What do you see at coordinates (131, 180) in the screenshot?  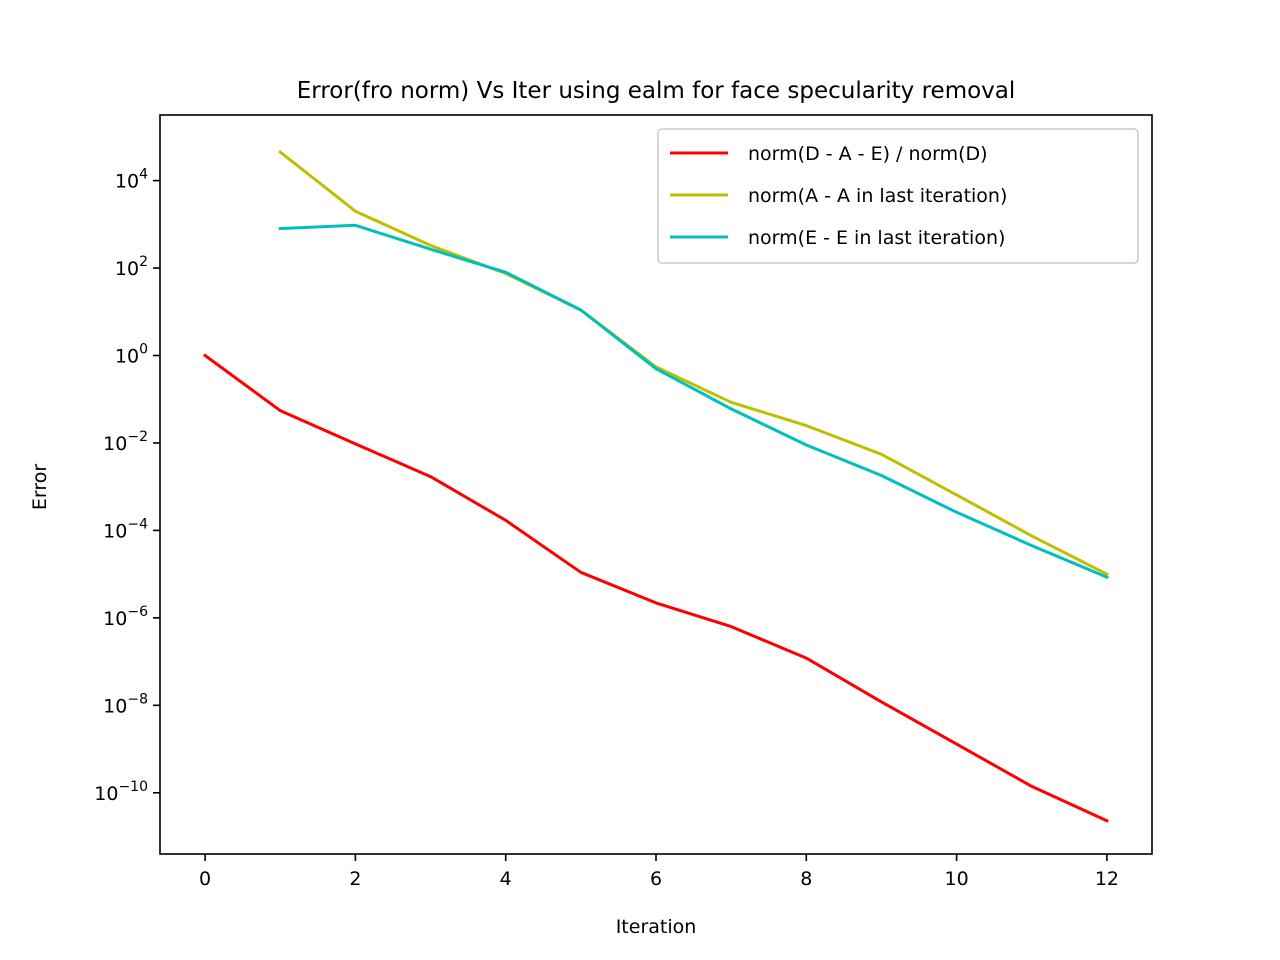 I see `y-tick-label: 10⁴` at bounding box center [131, 180].